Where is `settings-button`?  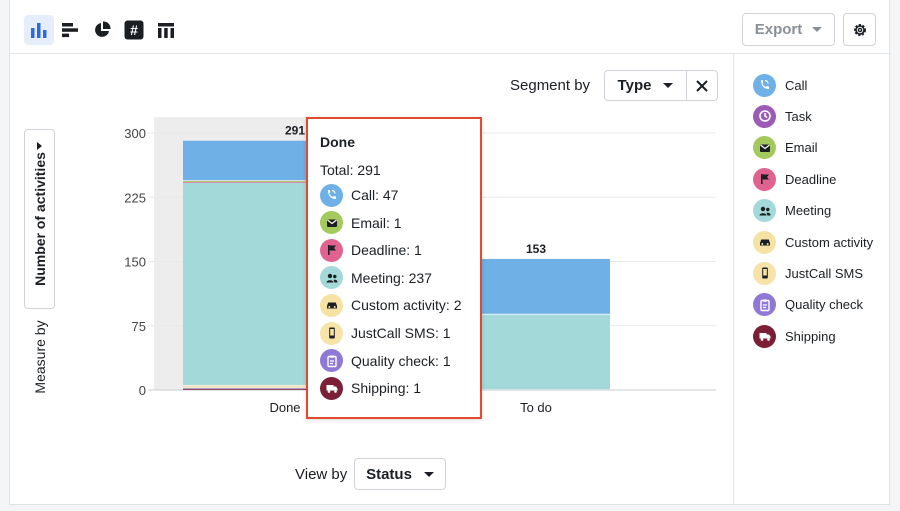 settings-button is located at coordinates (859, 29).